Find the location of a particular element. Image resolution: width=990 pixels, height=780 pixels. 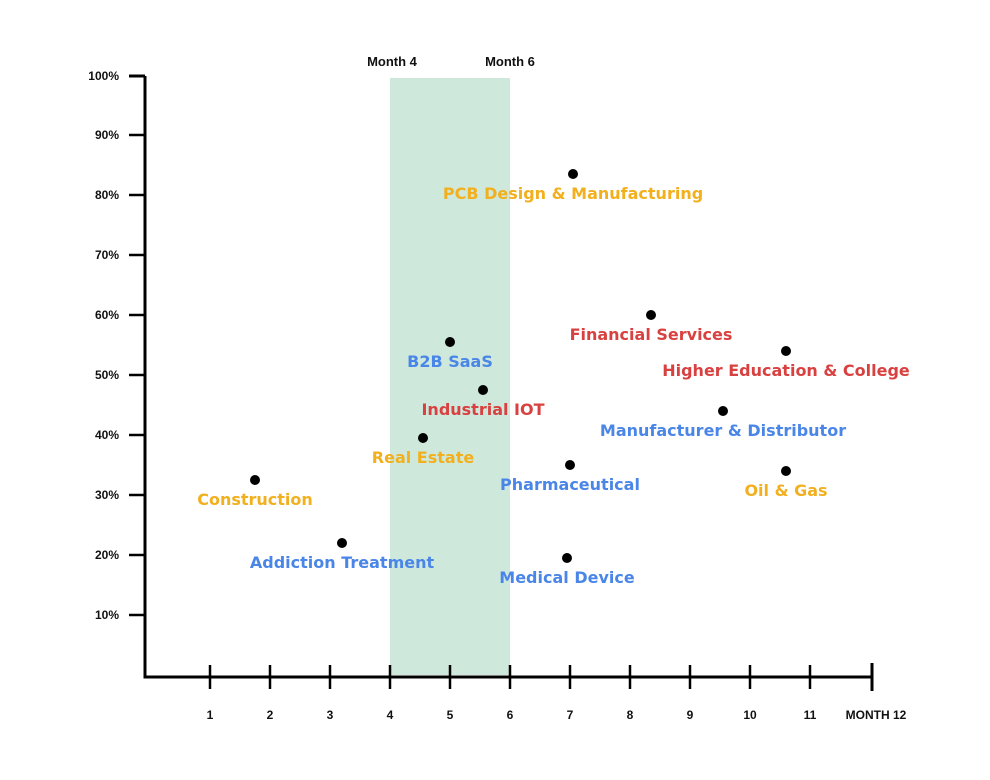

x-tick-label: 4 is located at coordinates (390, 715).